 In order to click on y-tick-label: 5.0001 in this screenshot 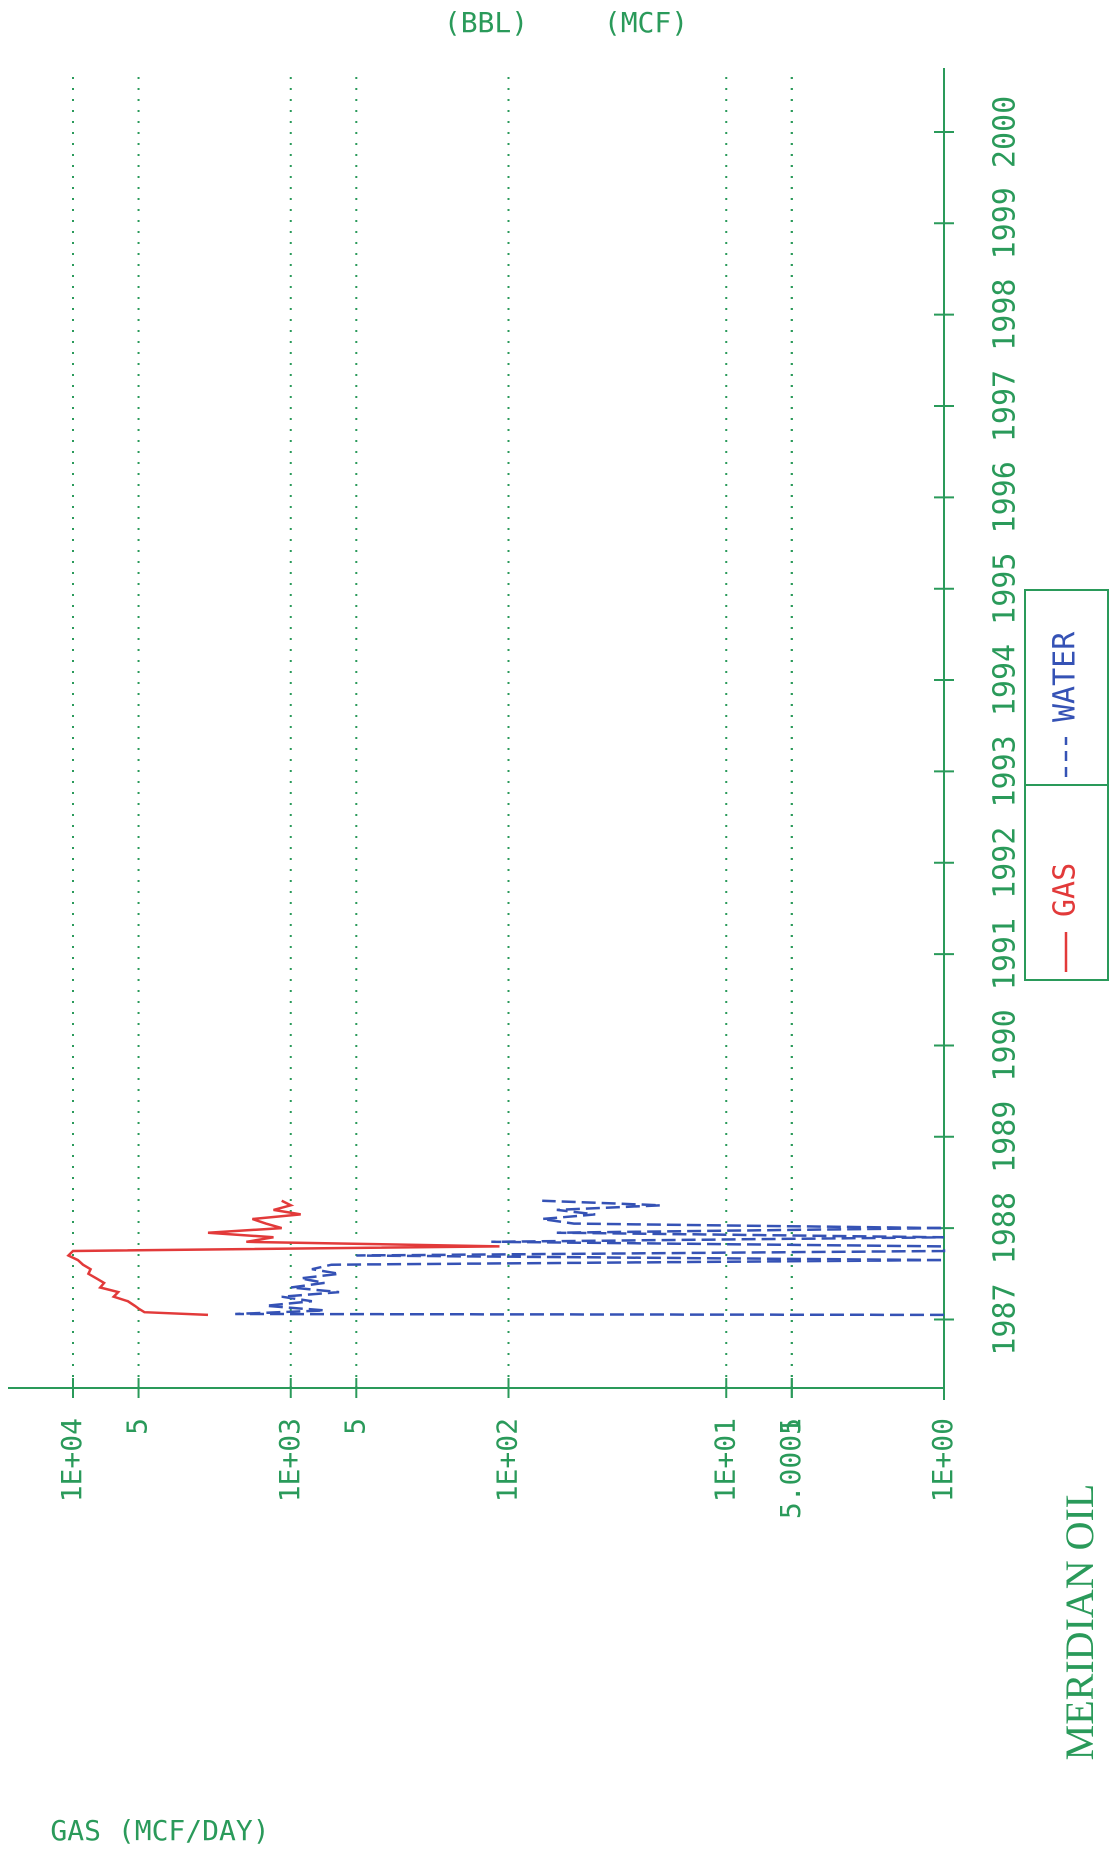, I will do `click(790, 1468)`.